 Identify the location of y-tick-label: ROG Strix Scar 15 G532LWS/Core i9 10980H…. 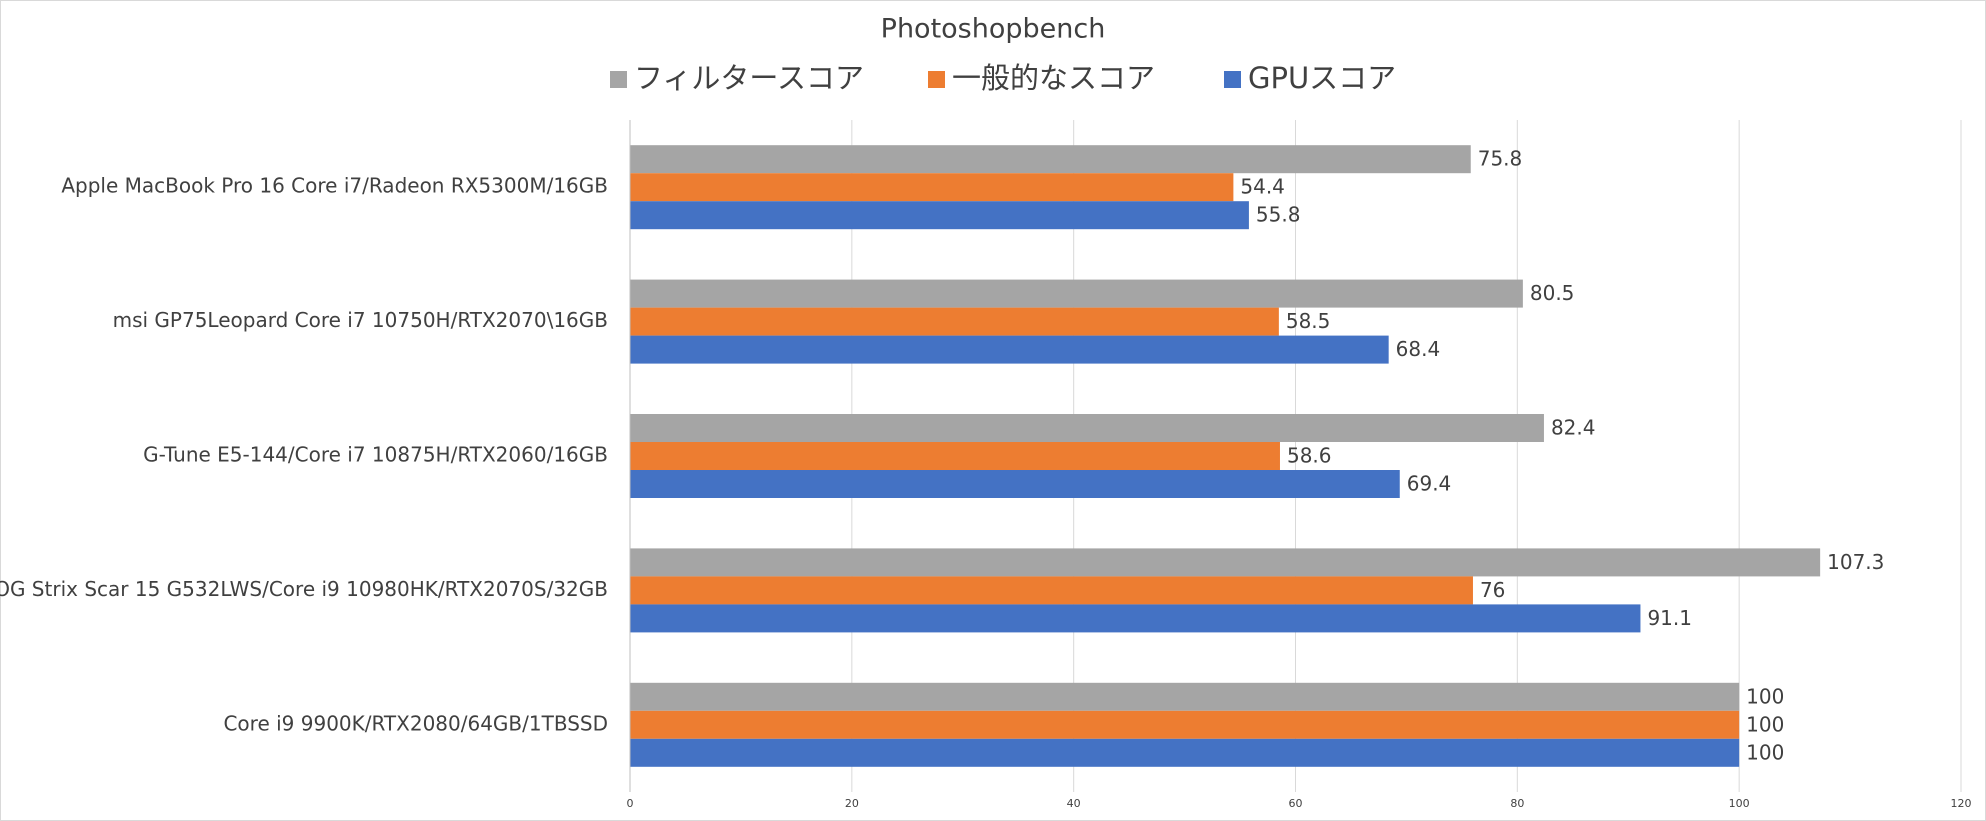
(304, 589).